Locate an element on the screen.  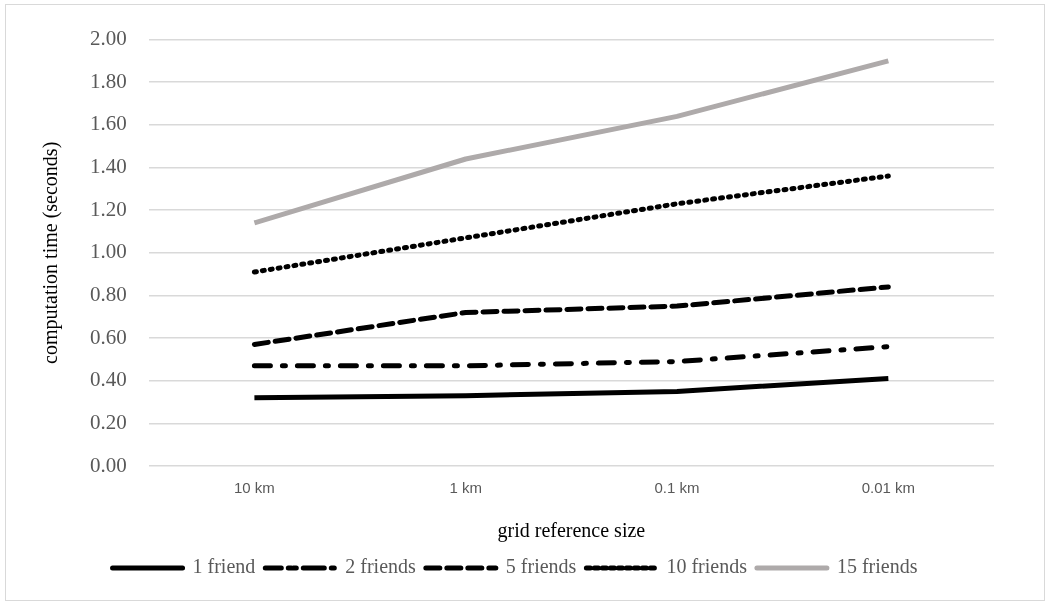
legend-label: 2 friends is located at coordinates (381, 566).